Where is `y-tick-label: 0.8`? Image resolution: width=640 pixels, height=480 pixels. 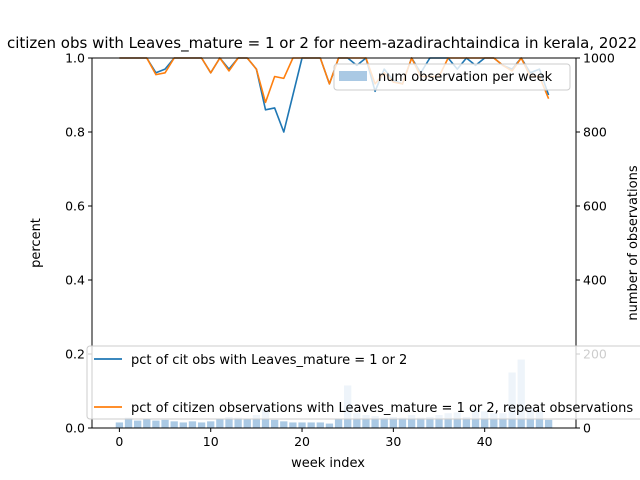 y-tick-label: 0.8 is located at coordinates (75, 132).